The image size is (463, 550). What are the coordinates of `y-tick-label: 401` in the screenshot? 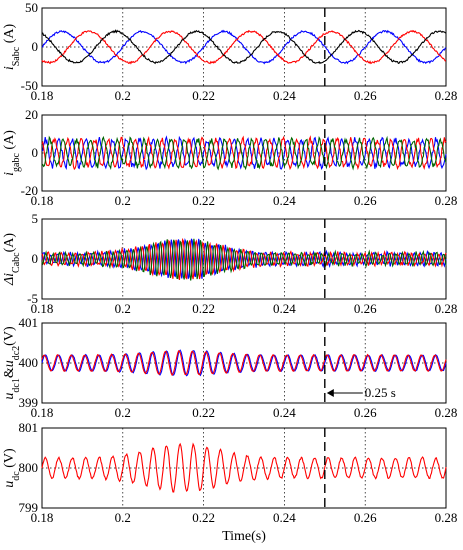 It's located at (29, 322).